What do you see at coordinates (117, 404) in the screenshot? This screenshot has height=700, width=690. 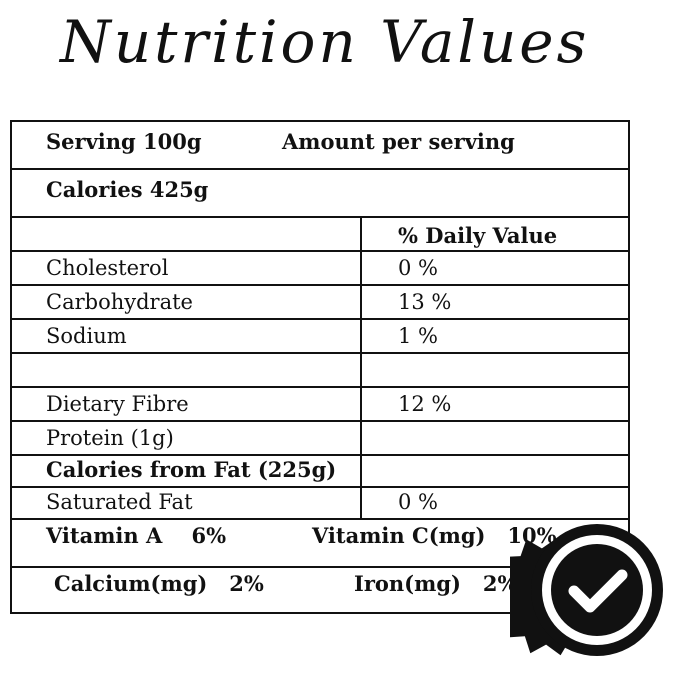 I see `nutrient-label: Dietary Fibre` at bounding box center [117, 404].